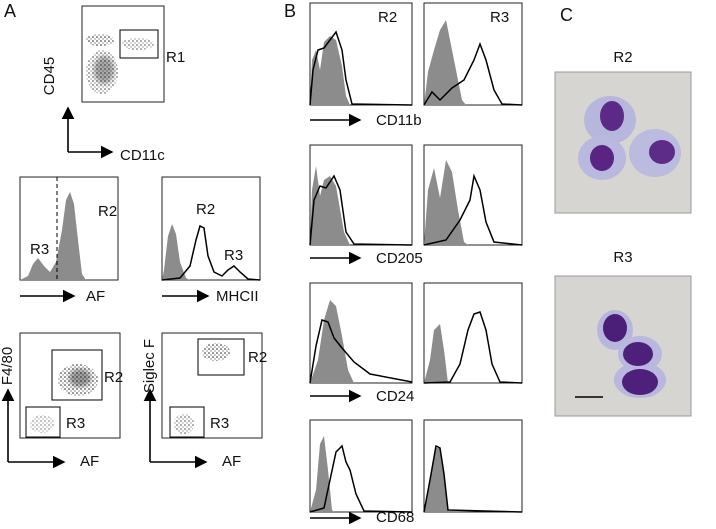  Describe the element at coordinates (123, 54) in the screenshot. I see `cd45-scatter` at that location.